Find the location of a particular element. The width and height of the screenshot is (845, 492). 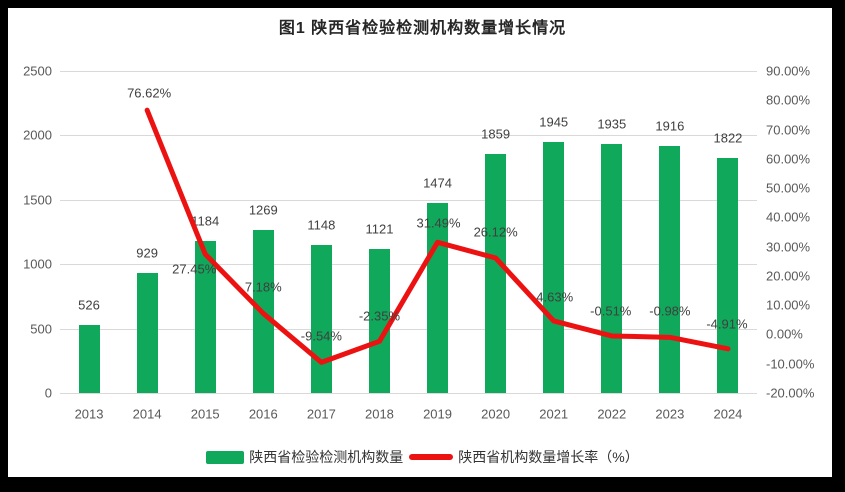

bar-2017 is located at coordinates (321, 319).